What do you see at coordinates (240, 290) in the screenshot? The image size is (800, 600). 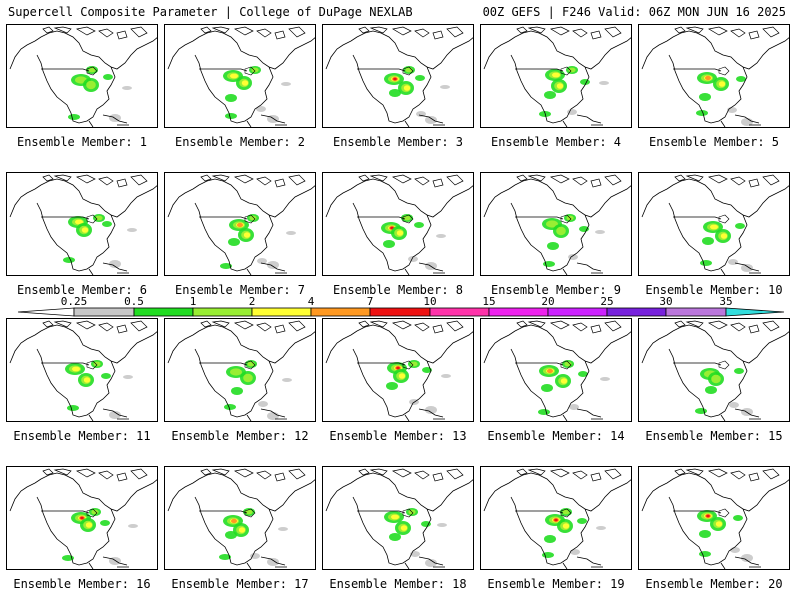 I see `ensemble-member-label: Ensemble Member: 7` at bounding box center [240, 290].